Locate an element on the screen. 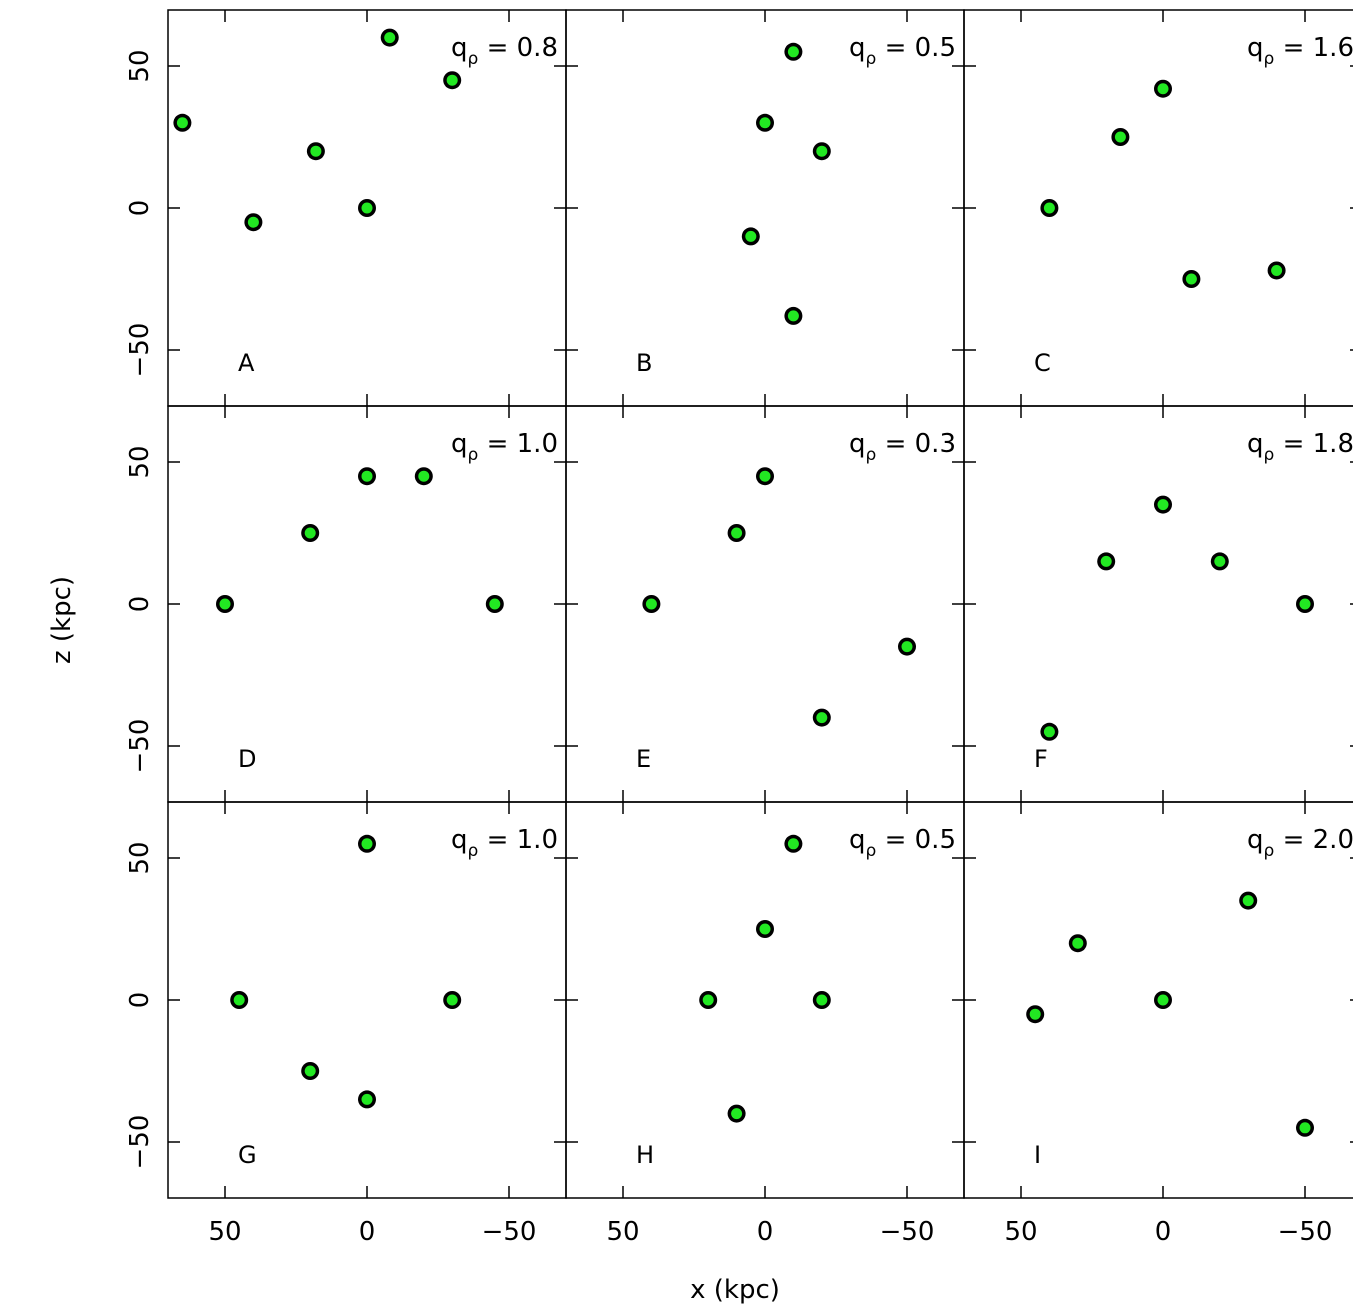 The height and width of the screenshot is (1315, 1353). panel-c: Cqρ = 1.6 is located at coordinates (1158, 208).